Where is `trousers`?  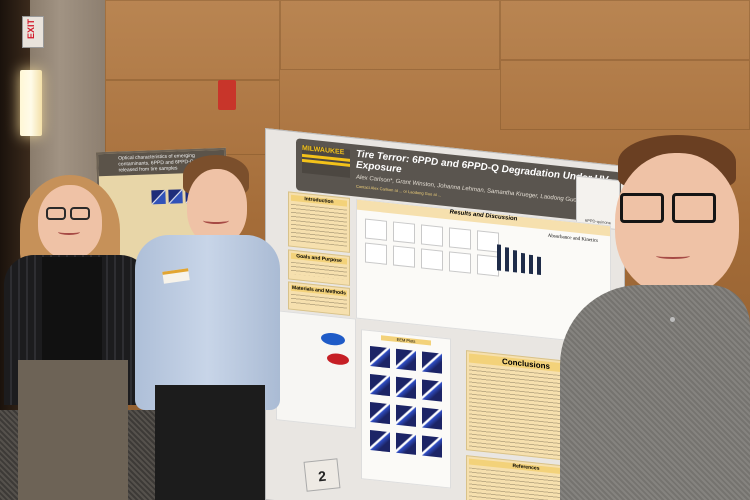 trousers is located at coordinates (73, 430).